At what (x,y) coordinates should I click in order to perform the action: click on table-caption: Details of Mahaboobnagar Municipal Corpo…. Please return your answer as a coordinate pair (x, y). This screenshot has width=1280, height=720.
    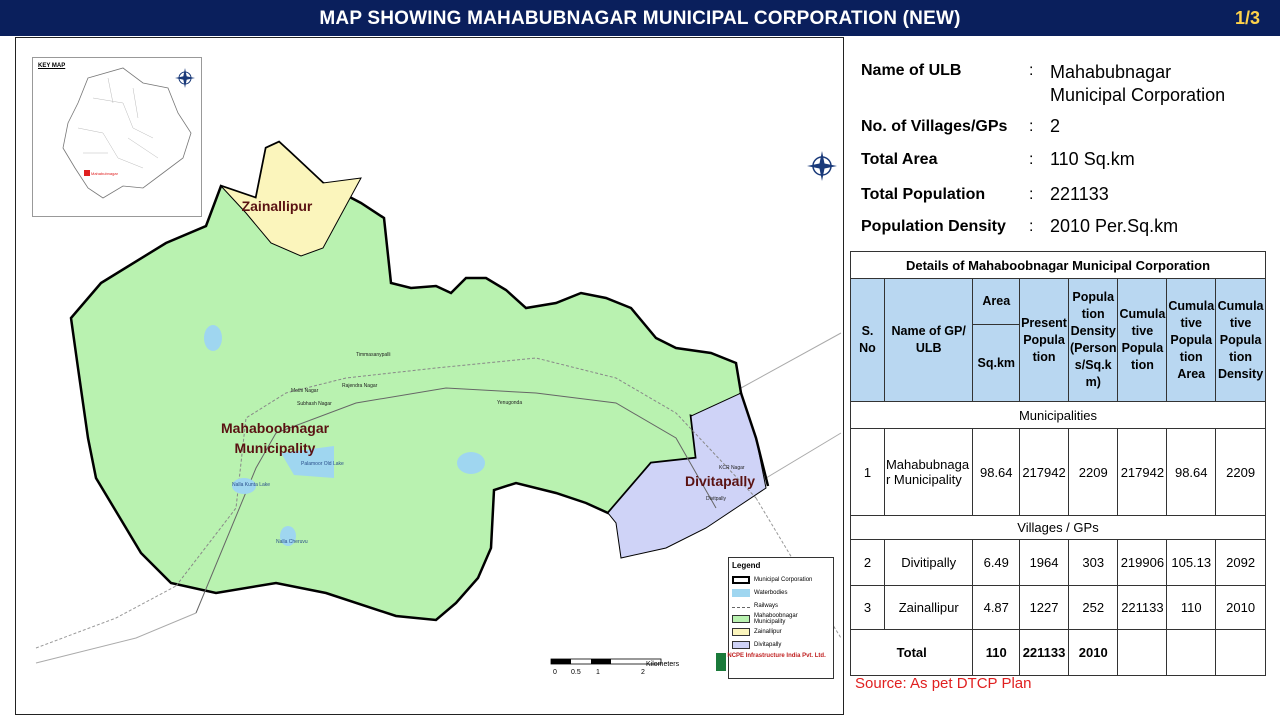
    Looking at the image, I should click on (1058, 265).